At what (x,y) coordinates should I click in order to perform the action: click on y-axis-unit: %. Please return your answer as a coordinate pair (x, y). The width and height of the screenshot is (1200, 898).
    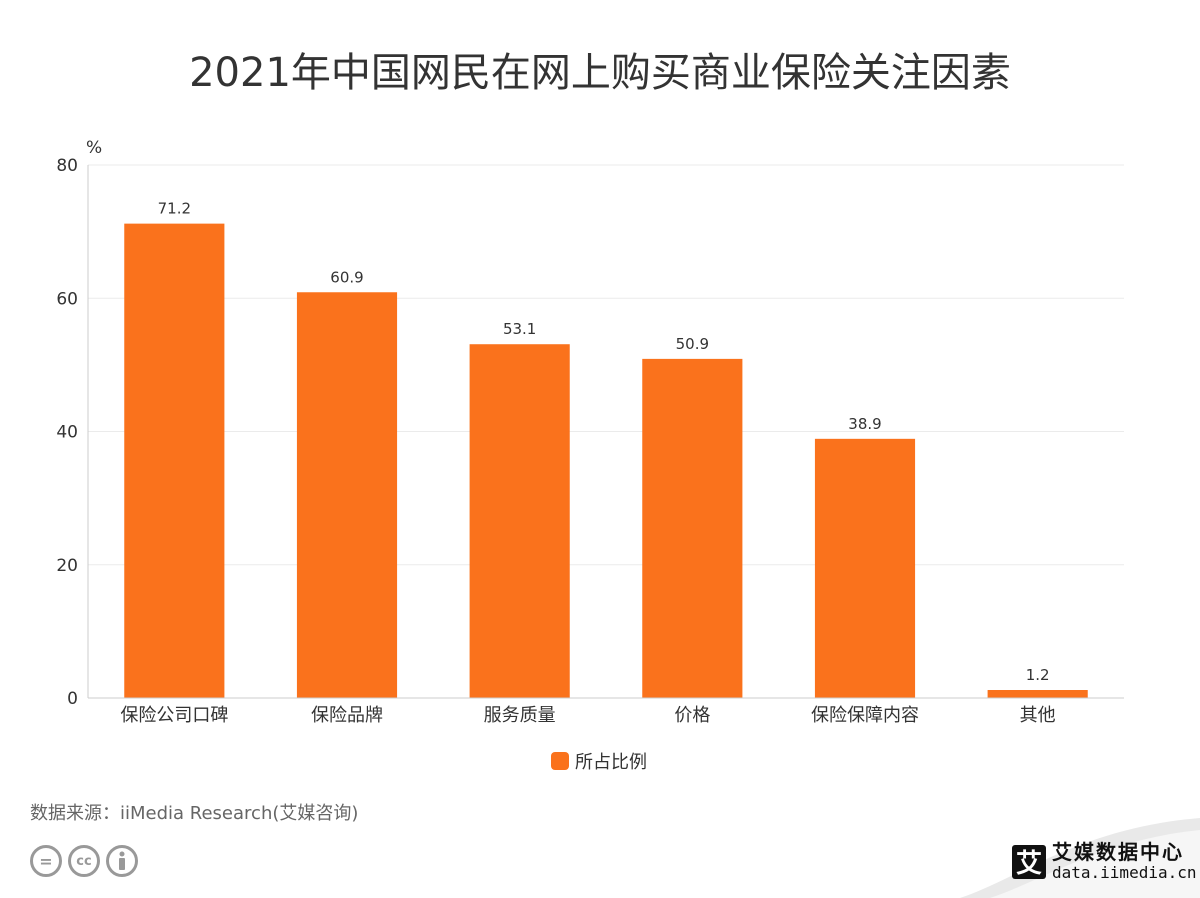
    Looking at the image, I should click on (94, 148).